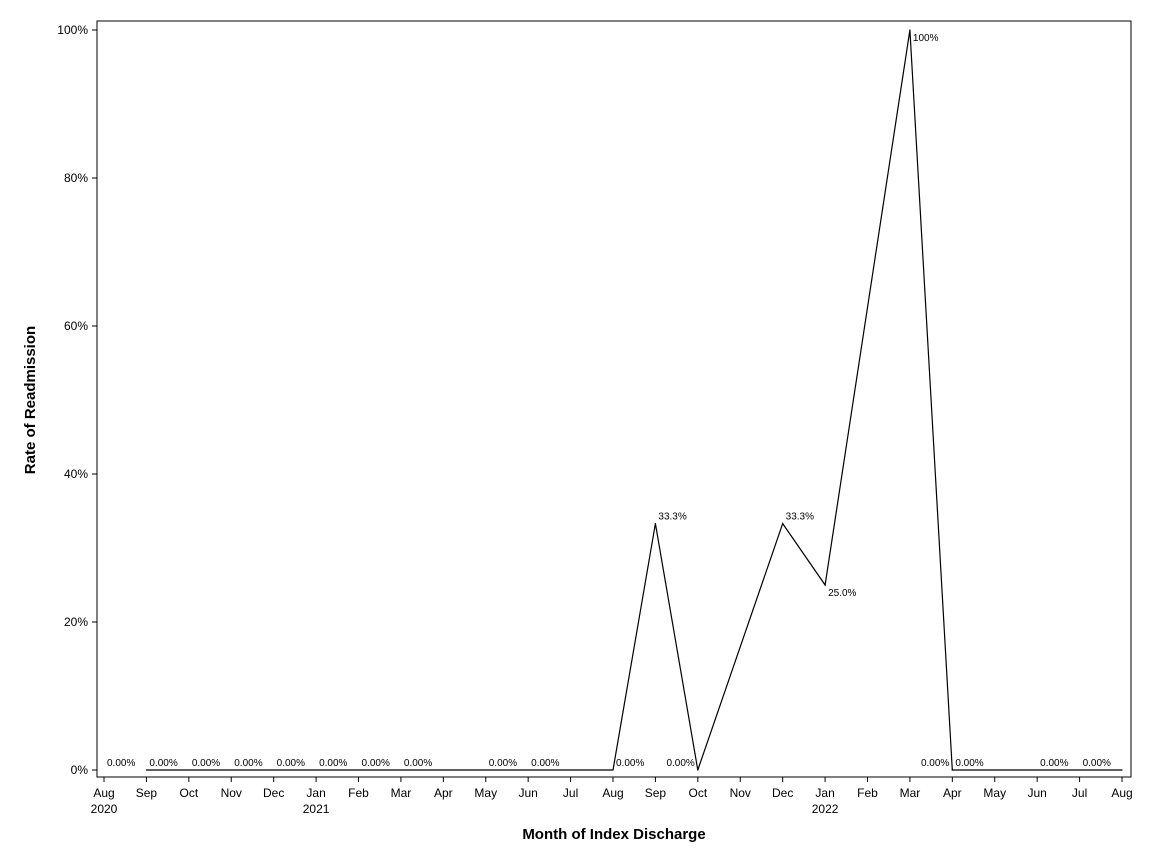  I want to click on data-label: 25.0%, so click(842, 593).